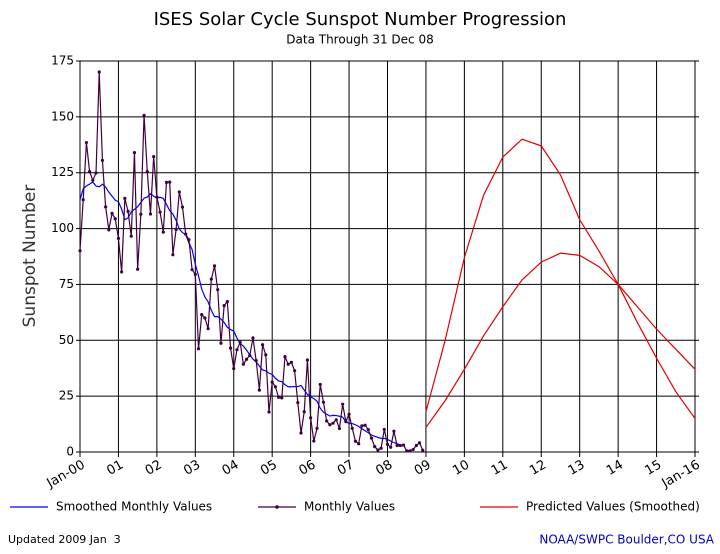  What do you see at coordinates (66, 396) in the screenshot?
I see `y-tick-label: 25` at bounding box center [66, 396].